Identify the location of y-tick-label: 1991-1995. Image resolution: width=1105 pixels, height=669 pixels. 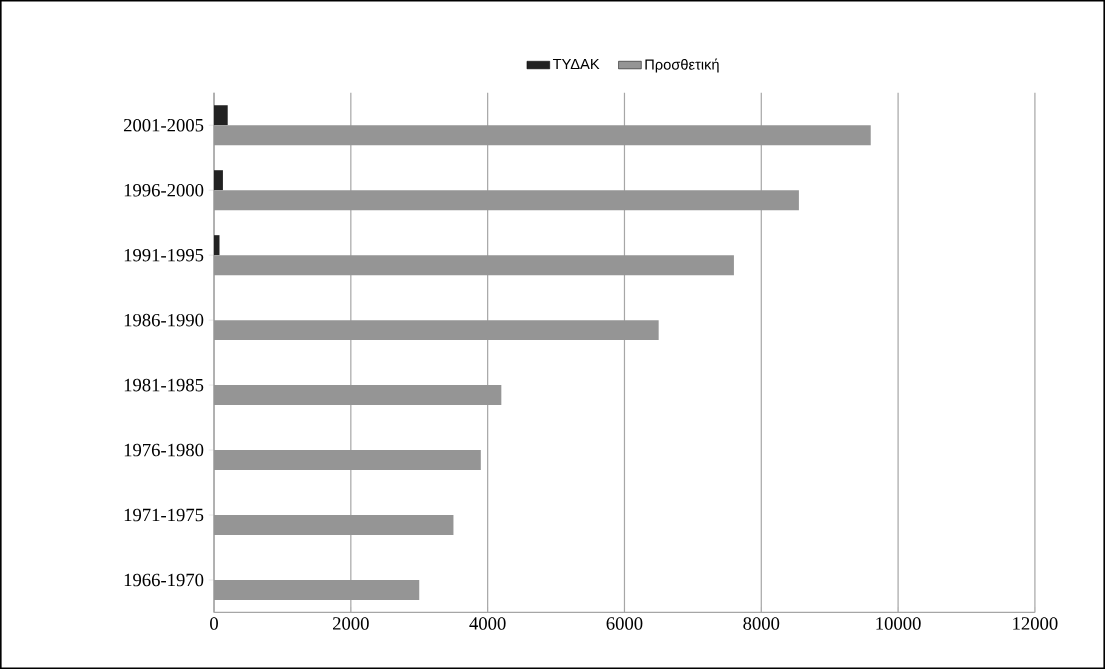
(164, 255).